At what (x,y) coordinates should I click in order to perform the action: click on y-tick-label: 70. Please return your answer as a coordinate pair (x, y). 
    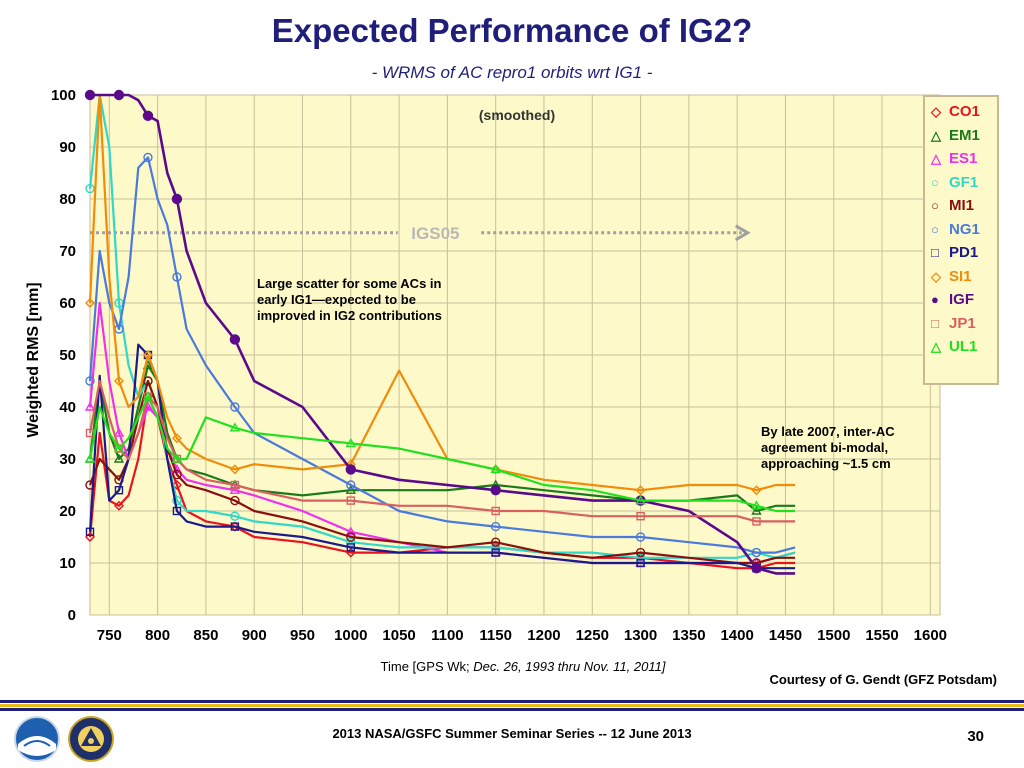
    Looking at the image, I should click on (67, 251).